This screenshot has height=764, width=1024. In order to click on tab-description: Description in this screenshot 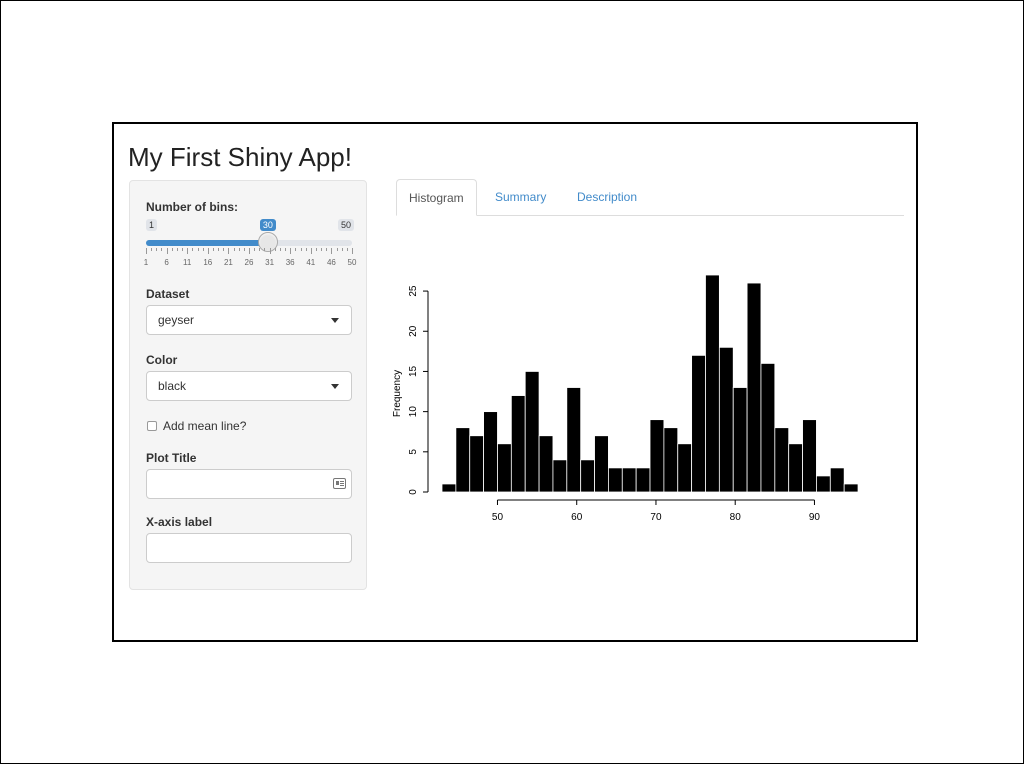, I will do `click(607, 197)`.